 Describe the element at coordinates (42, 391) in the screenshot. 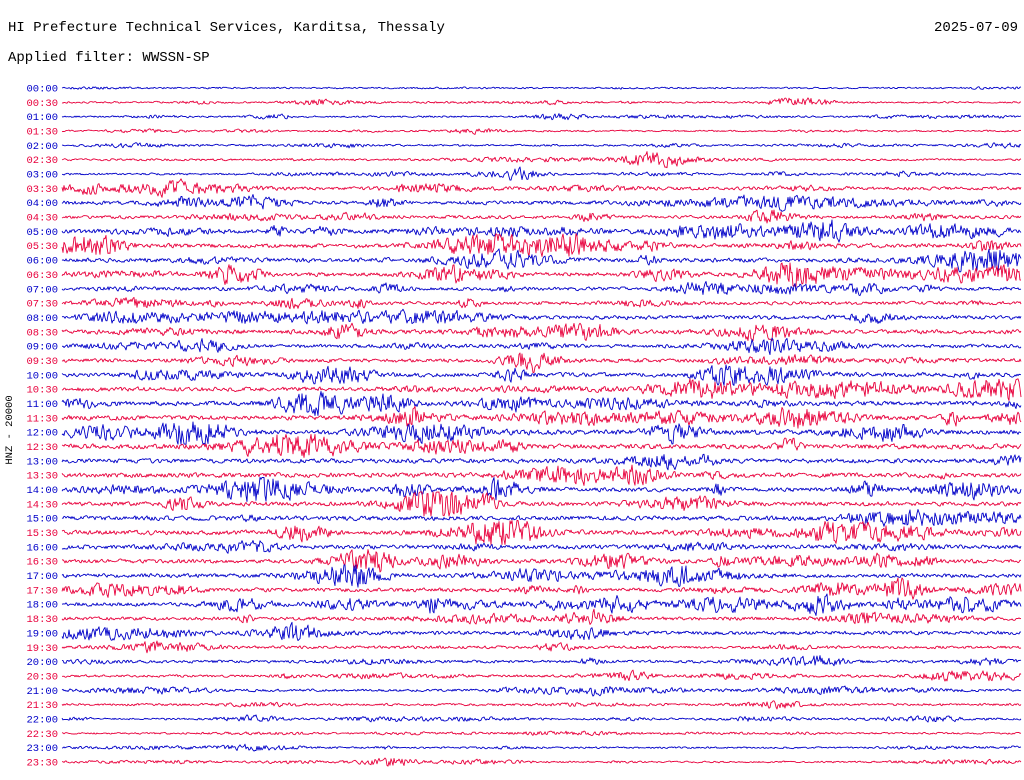

I see `trace-time-label: 10:30` at that location.